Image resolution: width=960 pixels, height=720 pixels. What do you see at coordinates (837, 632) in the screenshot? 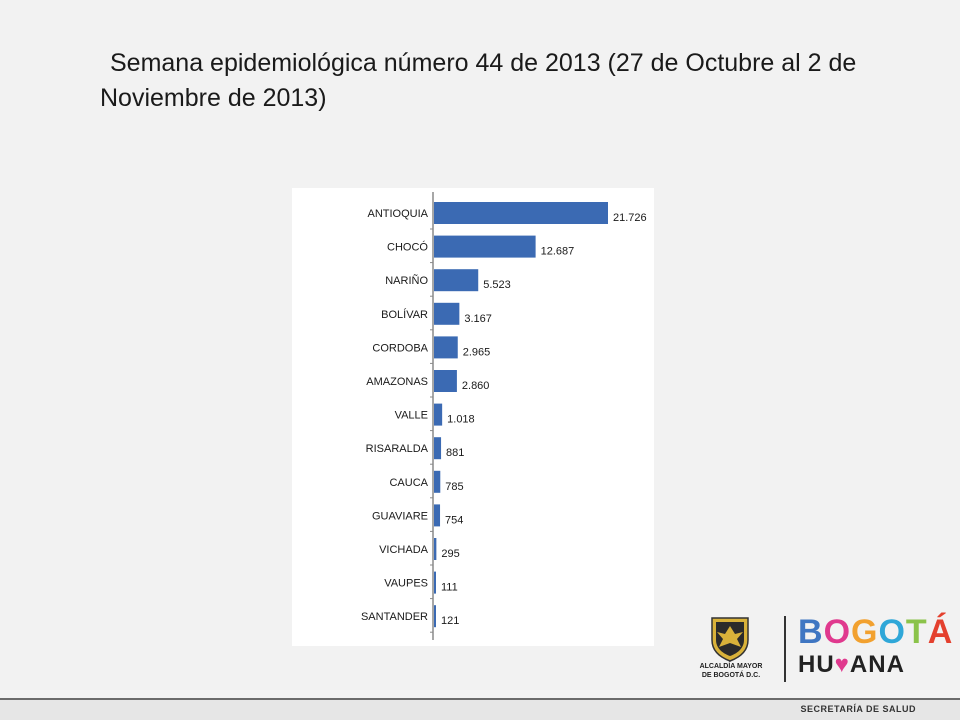
I see `bogota-letter-2: O` at bounding box center [837, 632].